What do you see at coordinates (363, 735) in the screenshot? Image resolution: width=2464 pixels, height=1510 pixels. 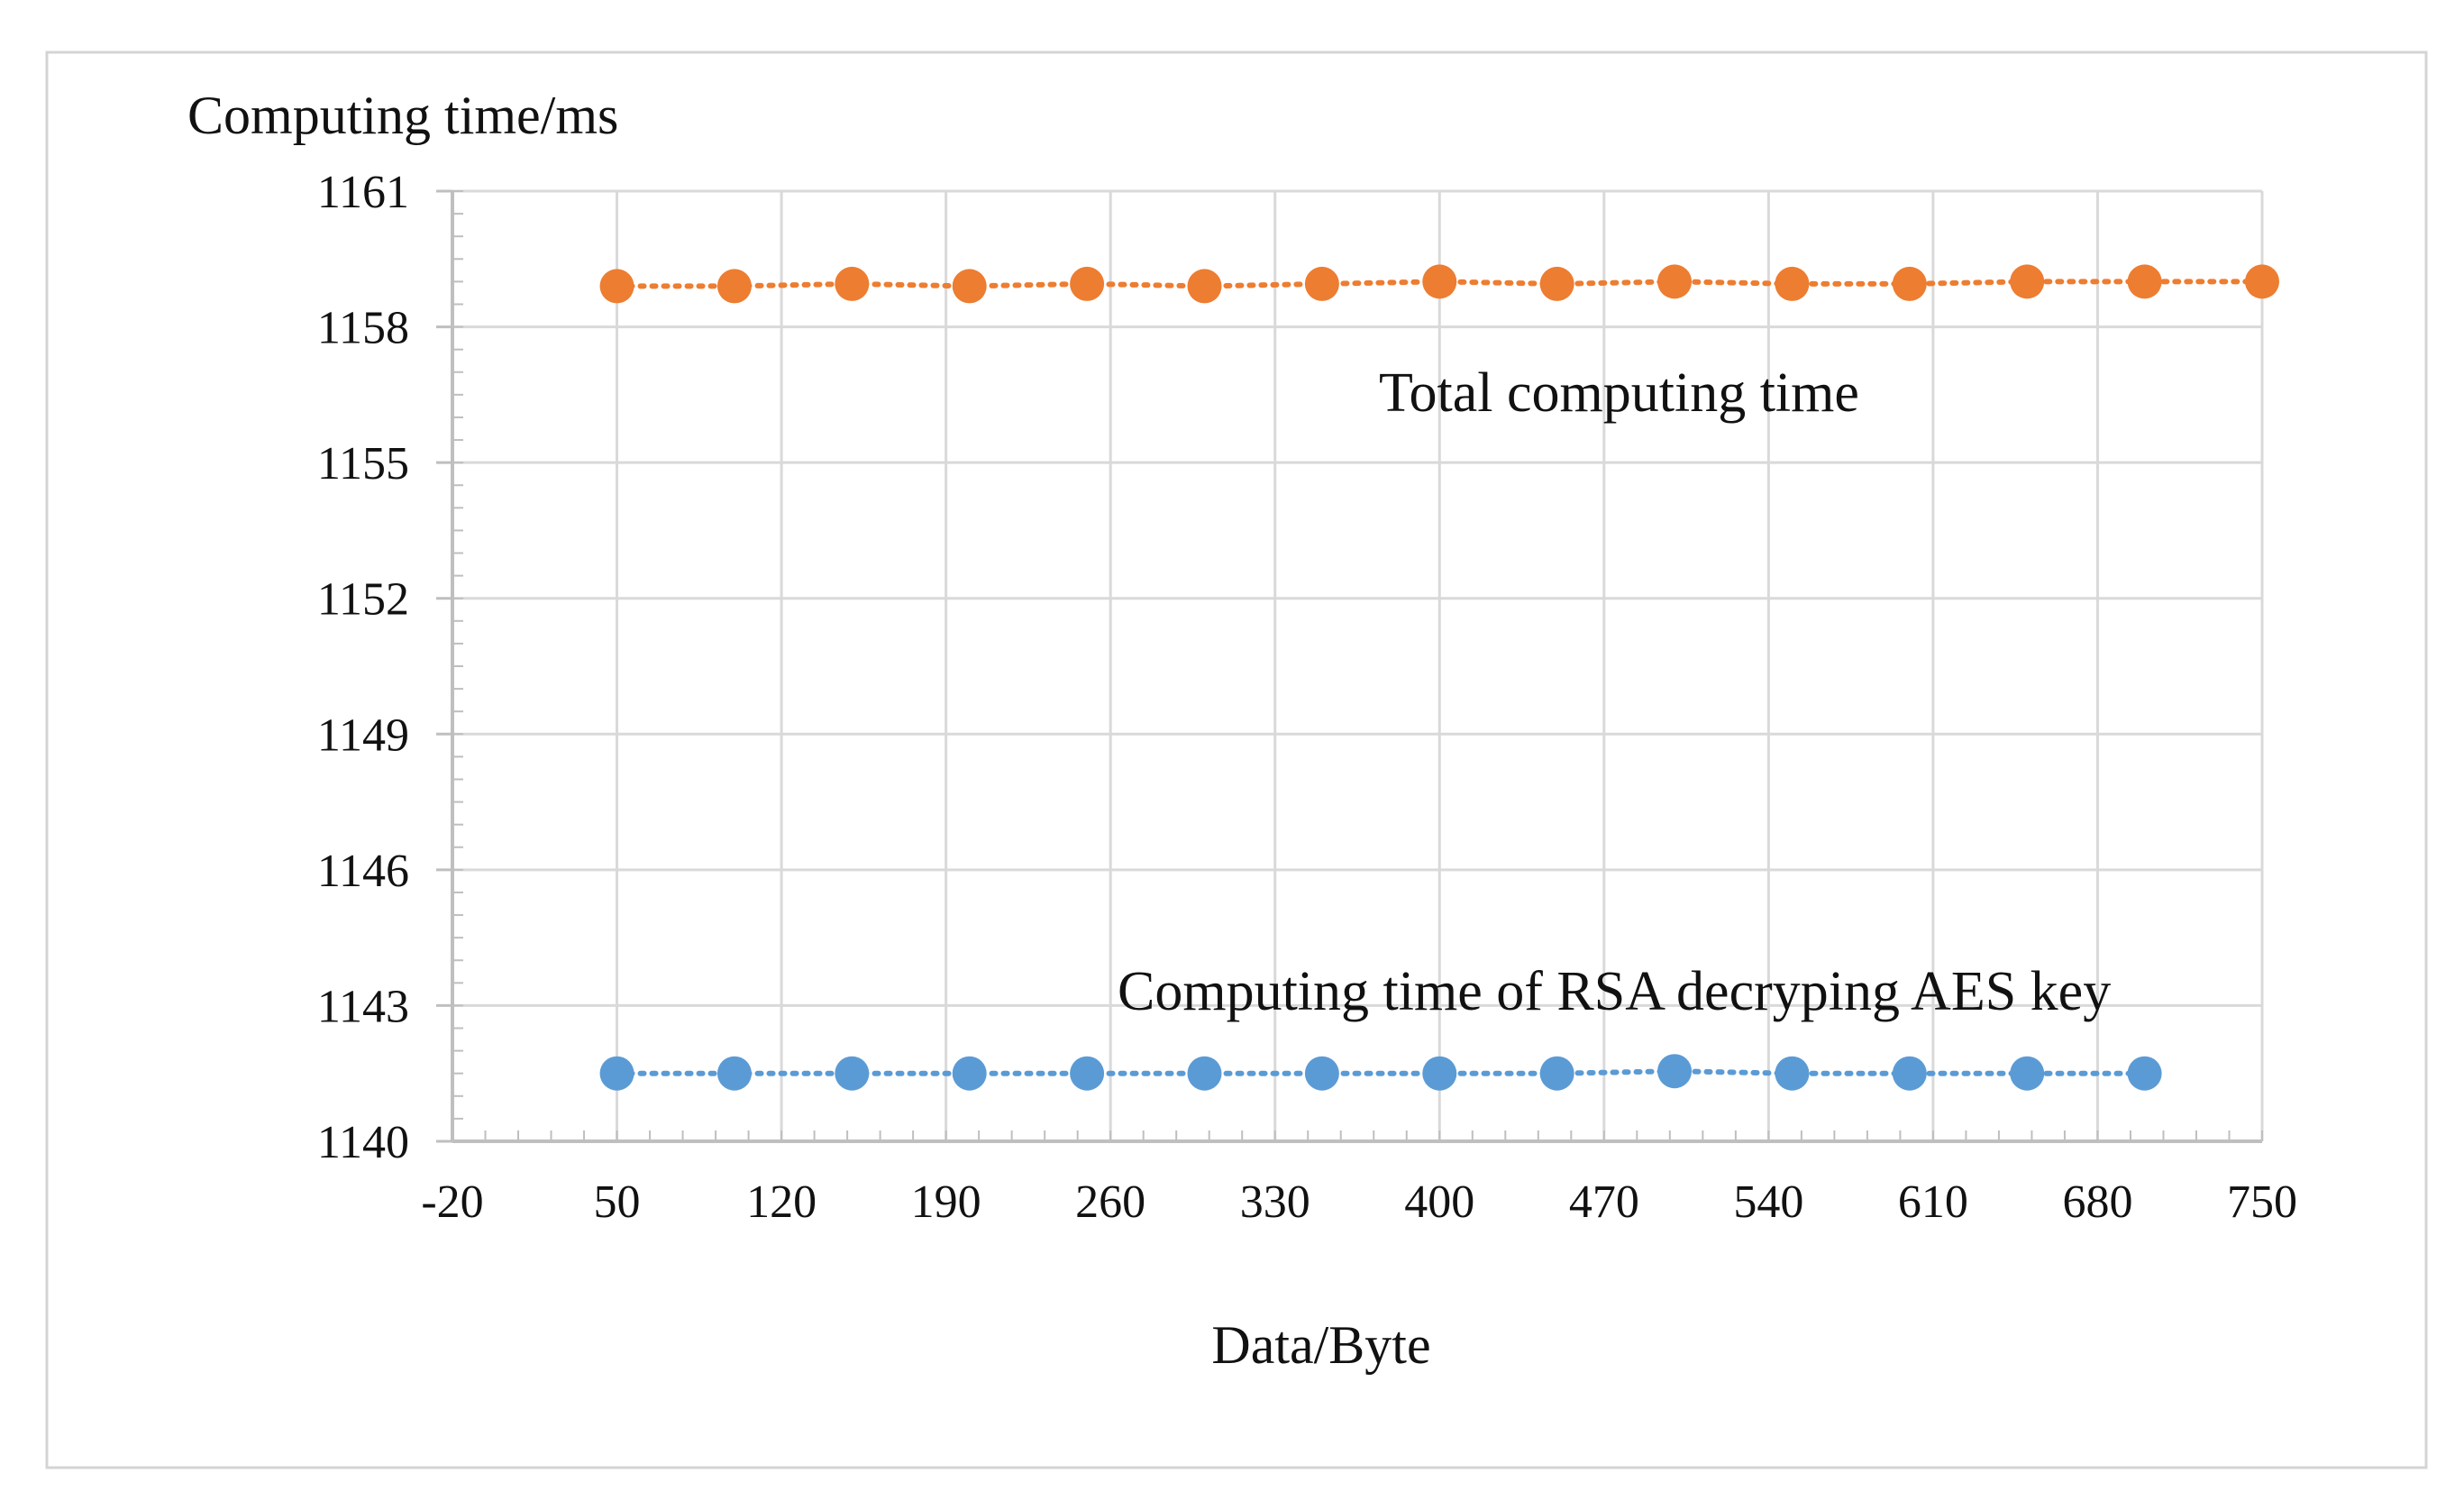 I see `y-tick-label: 1149` at bounding box center [363, 735].